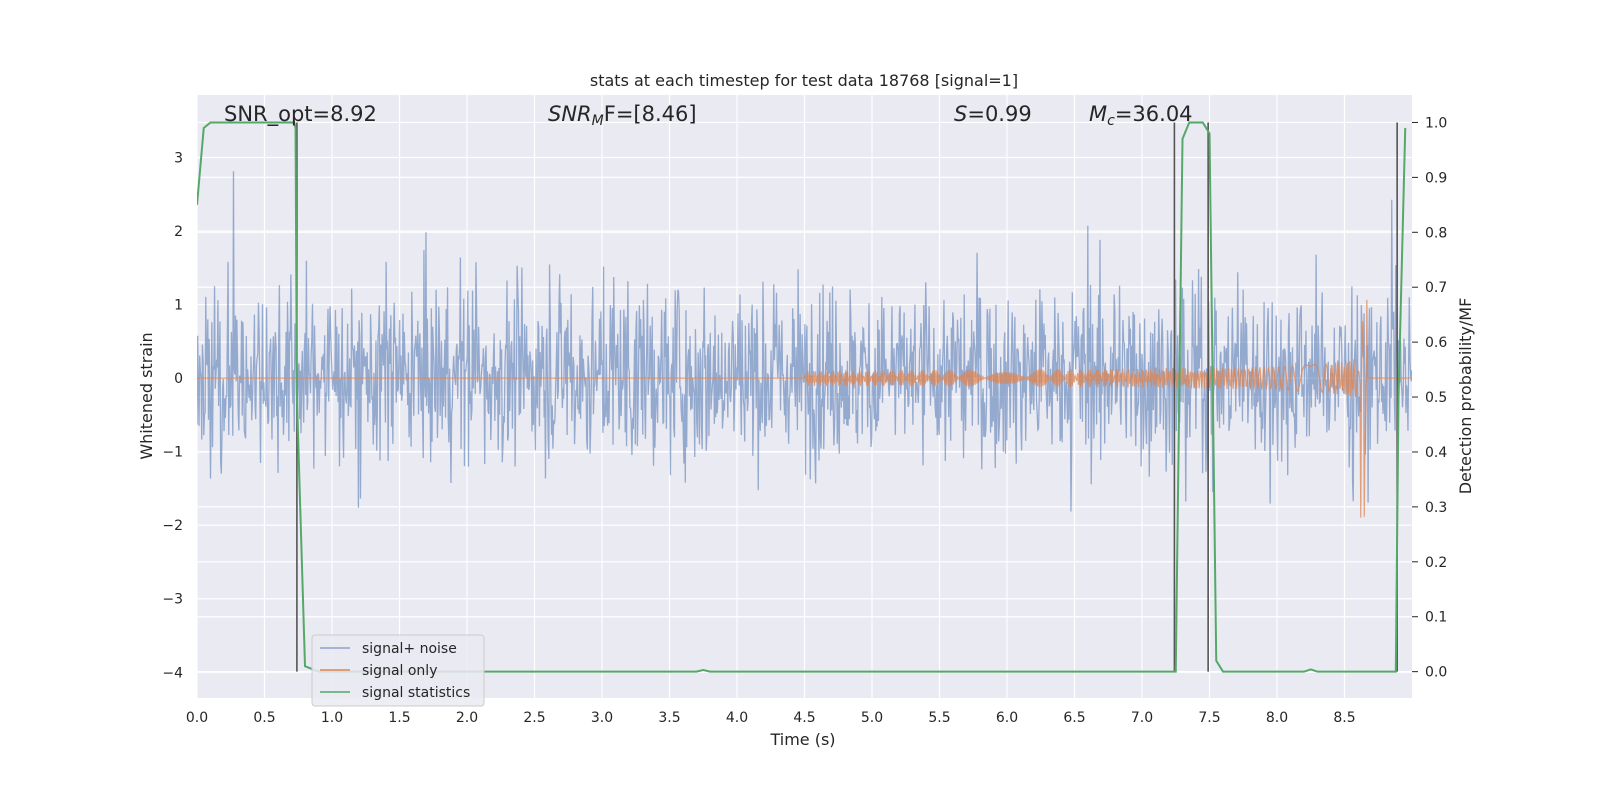  Describe the element at coordinates (172, 673) in the screenshot. I see `y-tick-label: −4` at that location.